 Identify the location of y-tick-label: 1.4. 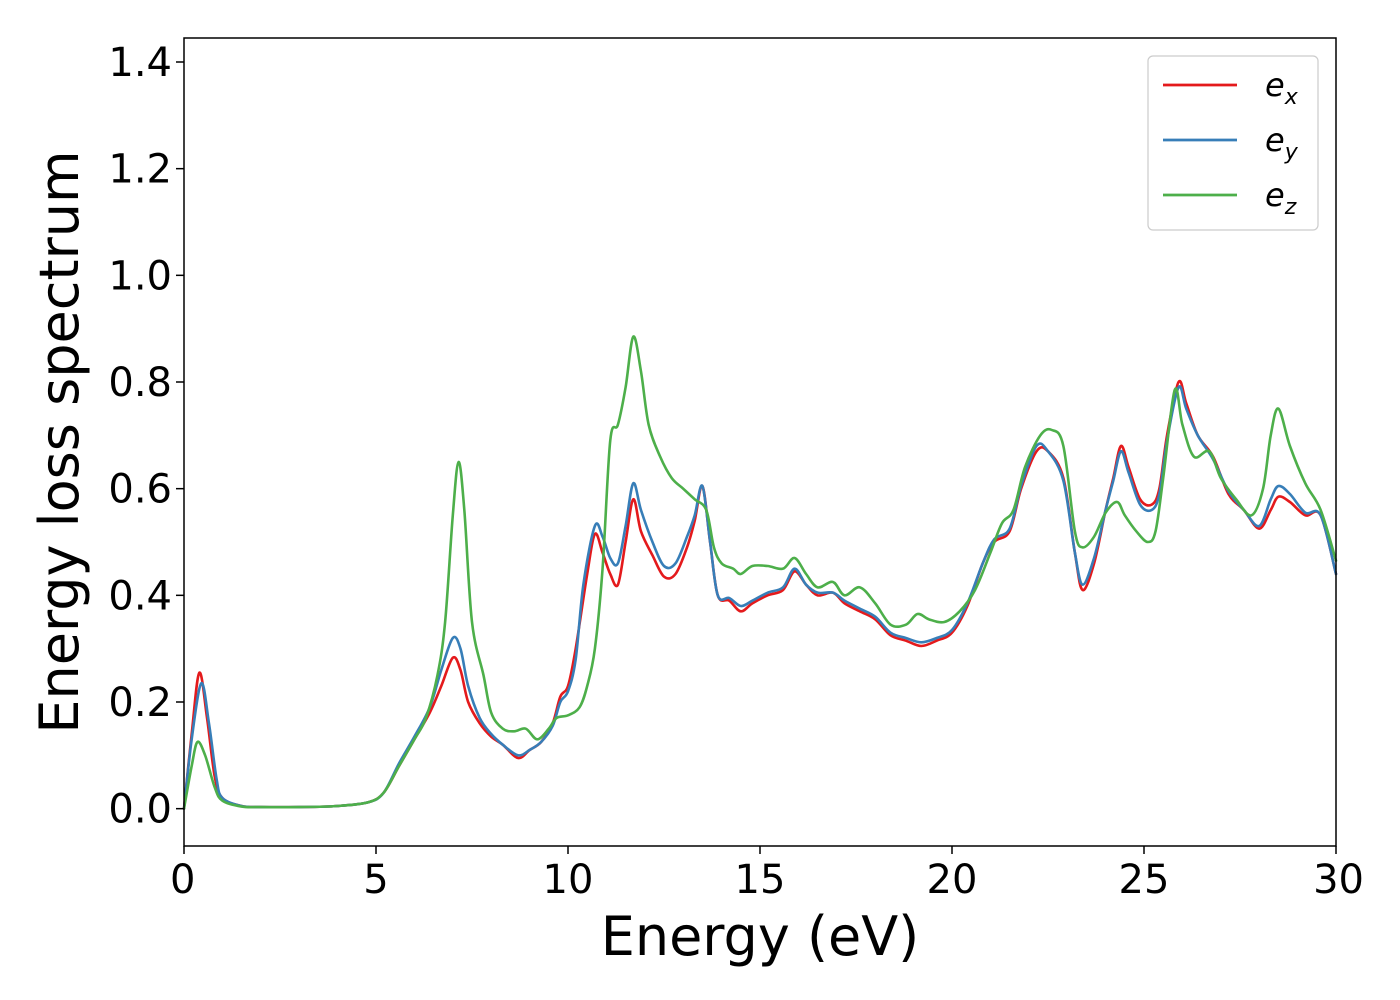
(140, 63).